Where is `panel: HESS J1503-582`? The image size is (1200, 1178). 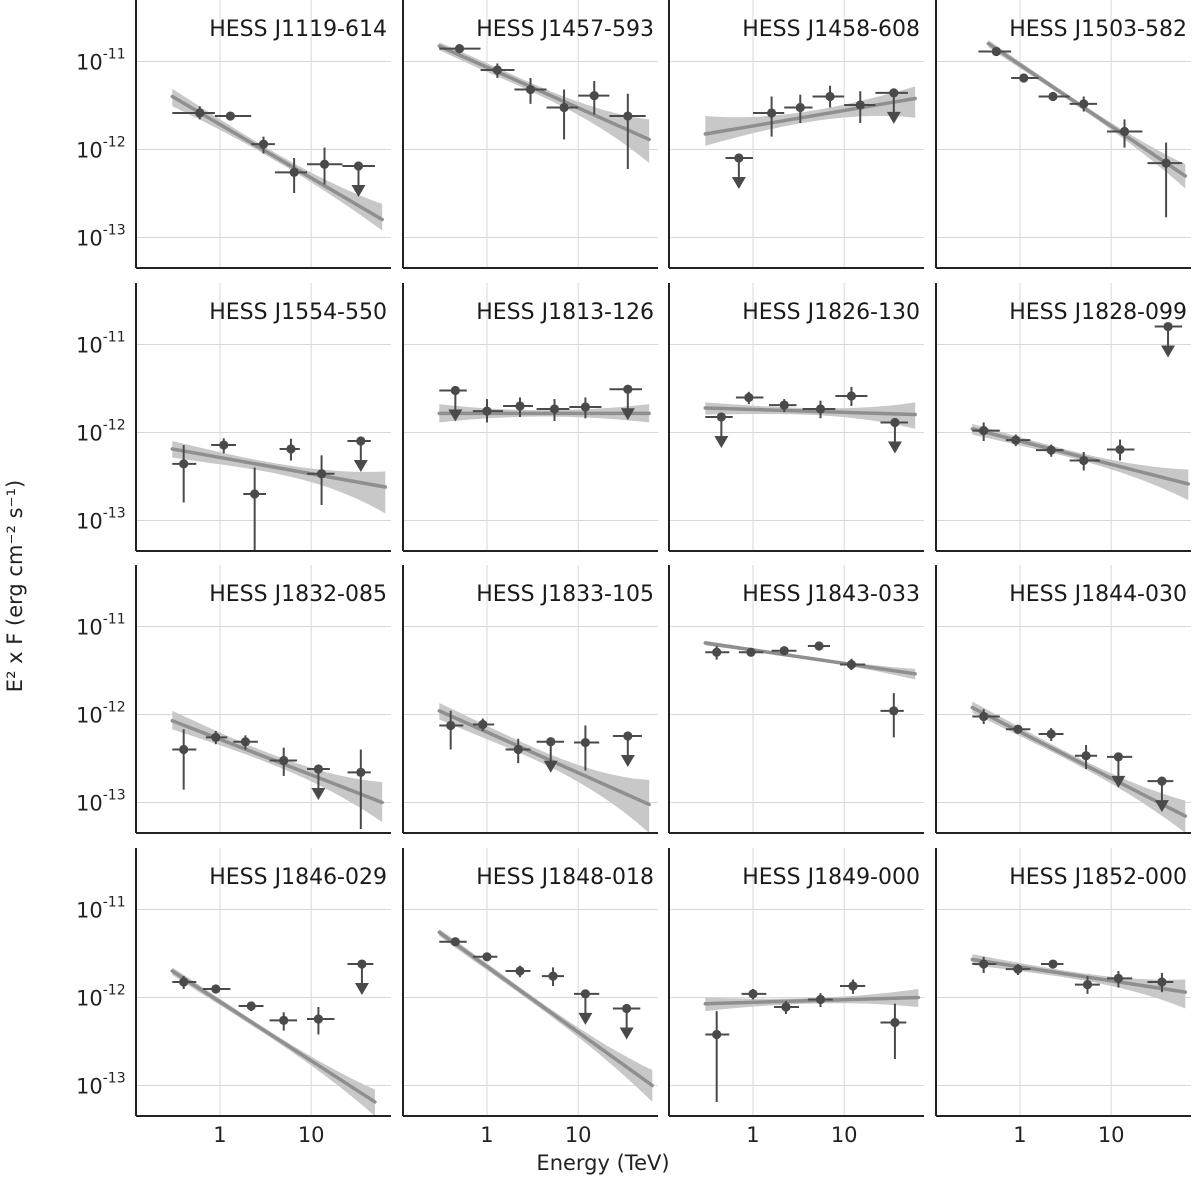 panel: HESS J1503-582 is located at coordinates (1063, 134).